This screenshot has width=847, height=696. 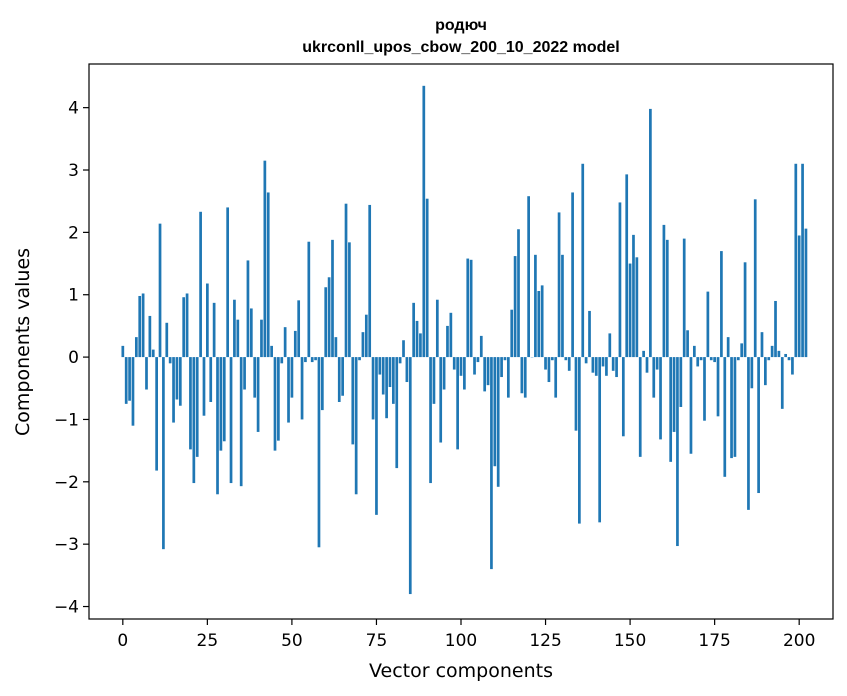 I want to click on y-tick-label: −3, so click(x=66, y=545).